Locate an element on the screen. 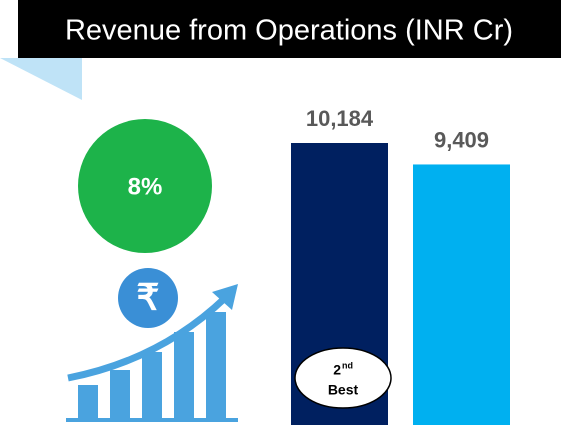  value-label: 9,409 is located at coordinates (461, 139).